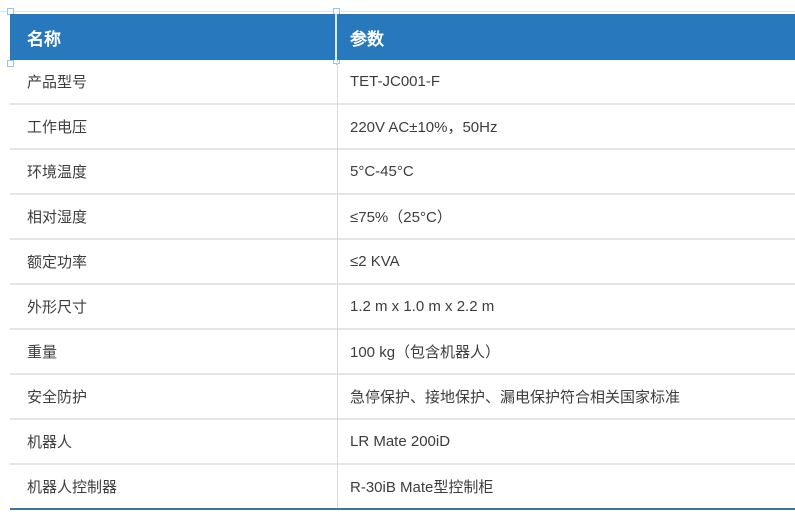  I want to click on table-row: 外形尺寸 1.2 m x 1.0 m x 2.2 m, so click(402, 307).